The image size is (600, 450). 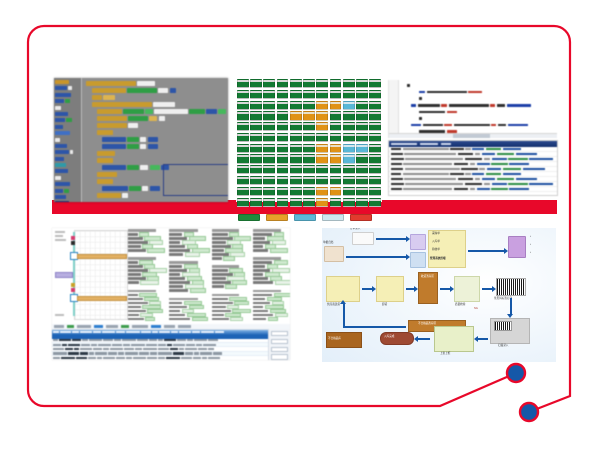 What do you see at coordinates (473, 135) in the screenshot?
I see `code-horizontal-scrollbar` at bounding box center [473, 135].